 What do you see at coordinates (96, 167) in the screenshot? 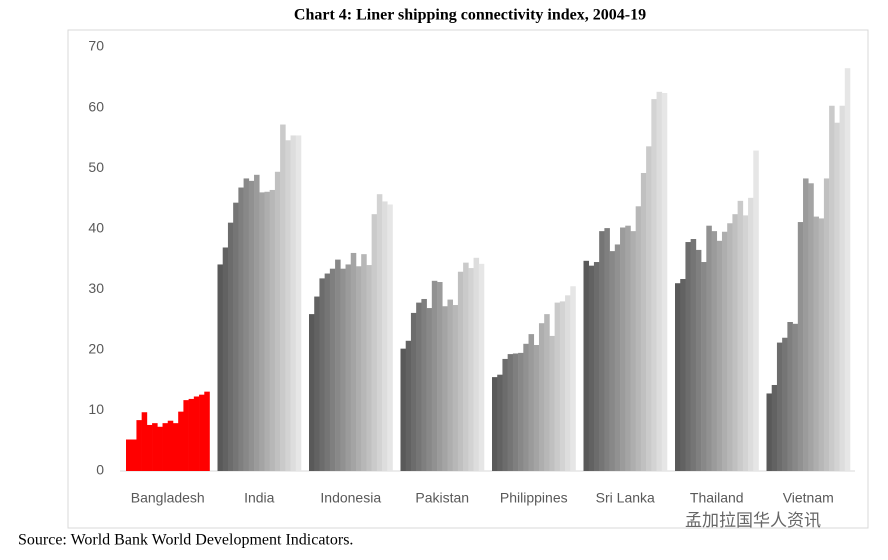
I see `y-tick-label: 50` at bounding box center [96, 167].